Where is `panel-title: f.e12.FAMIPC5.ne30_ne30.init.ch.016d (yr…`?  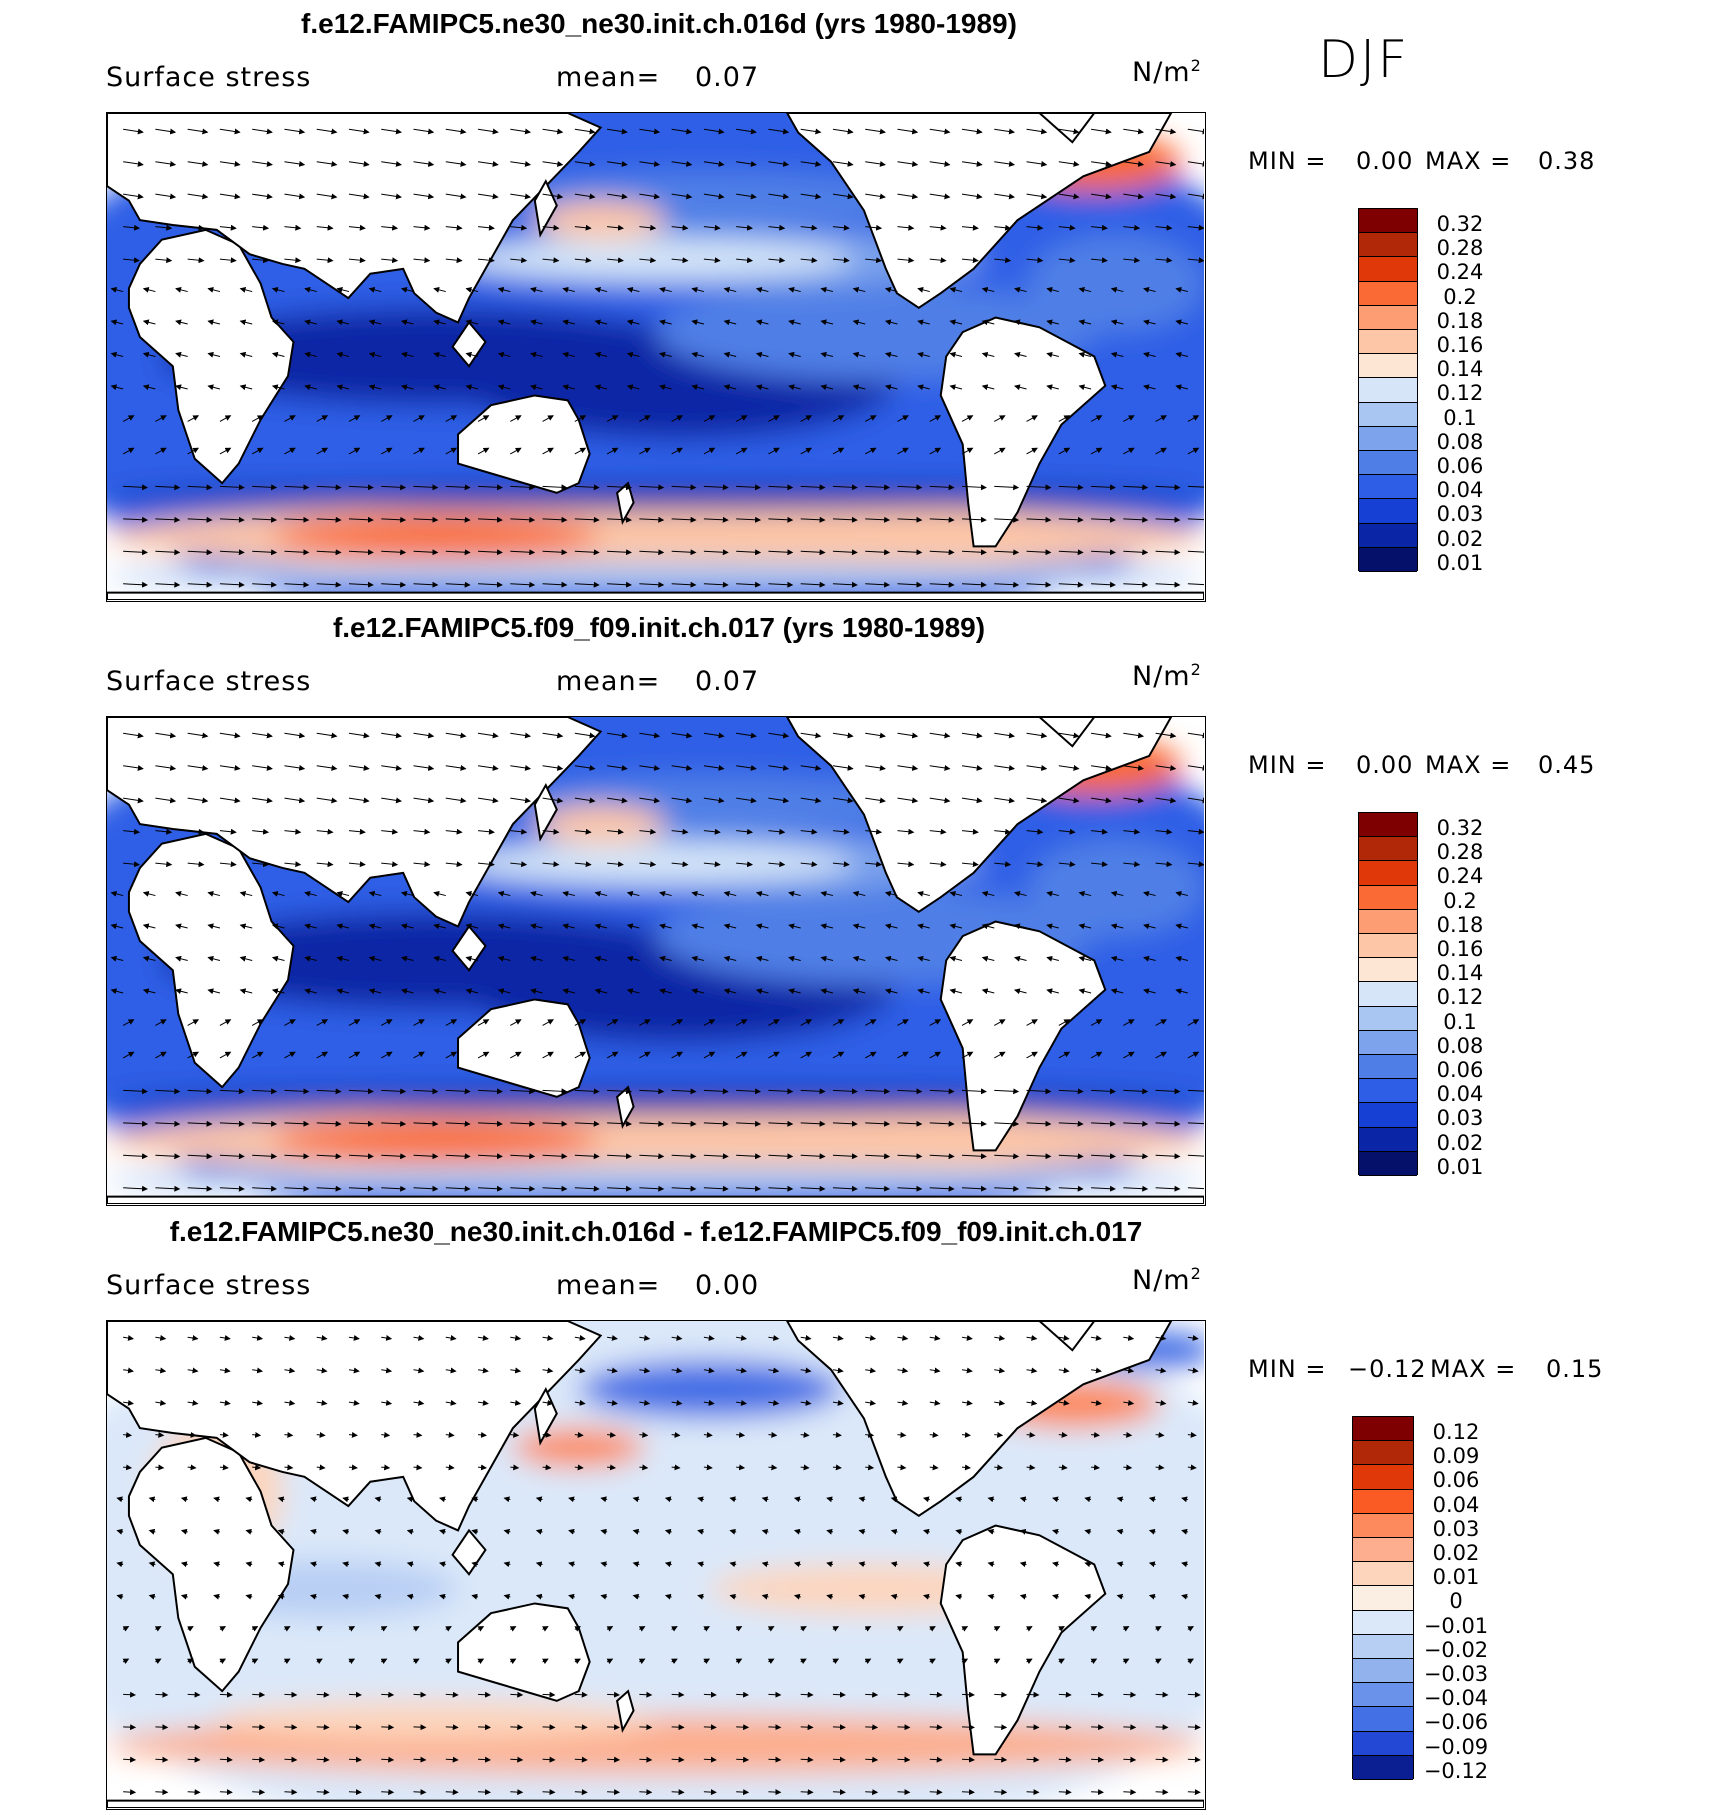 panel-title: f.e12.FAMIPC5.ne30_ne30.init.ch.016d (yr… is located at coordinates (659, 23).